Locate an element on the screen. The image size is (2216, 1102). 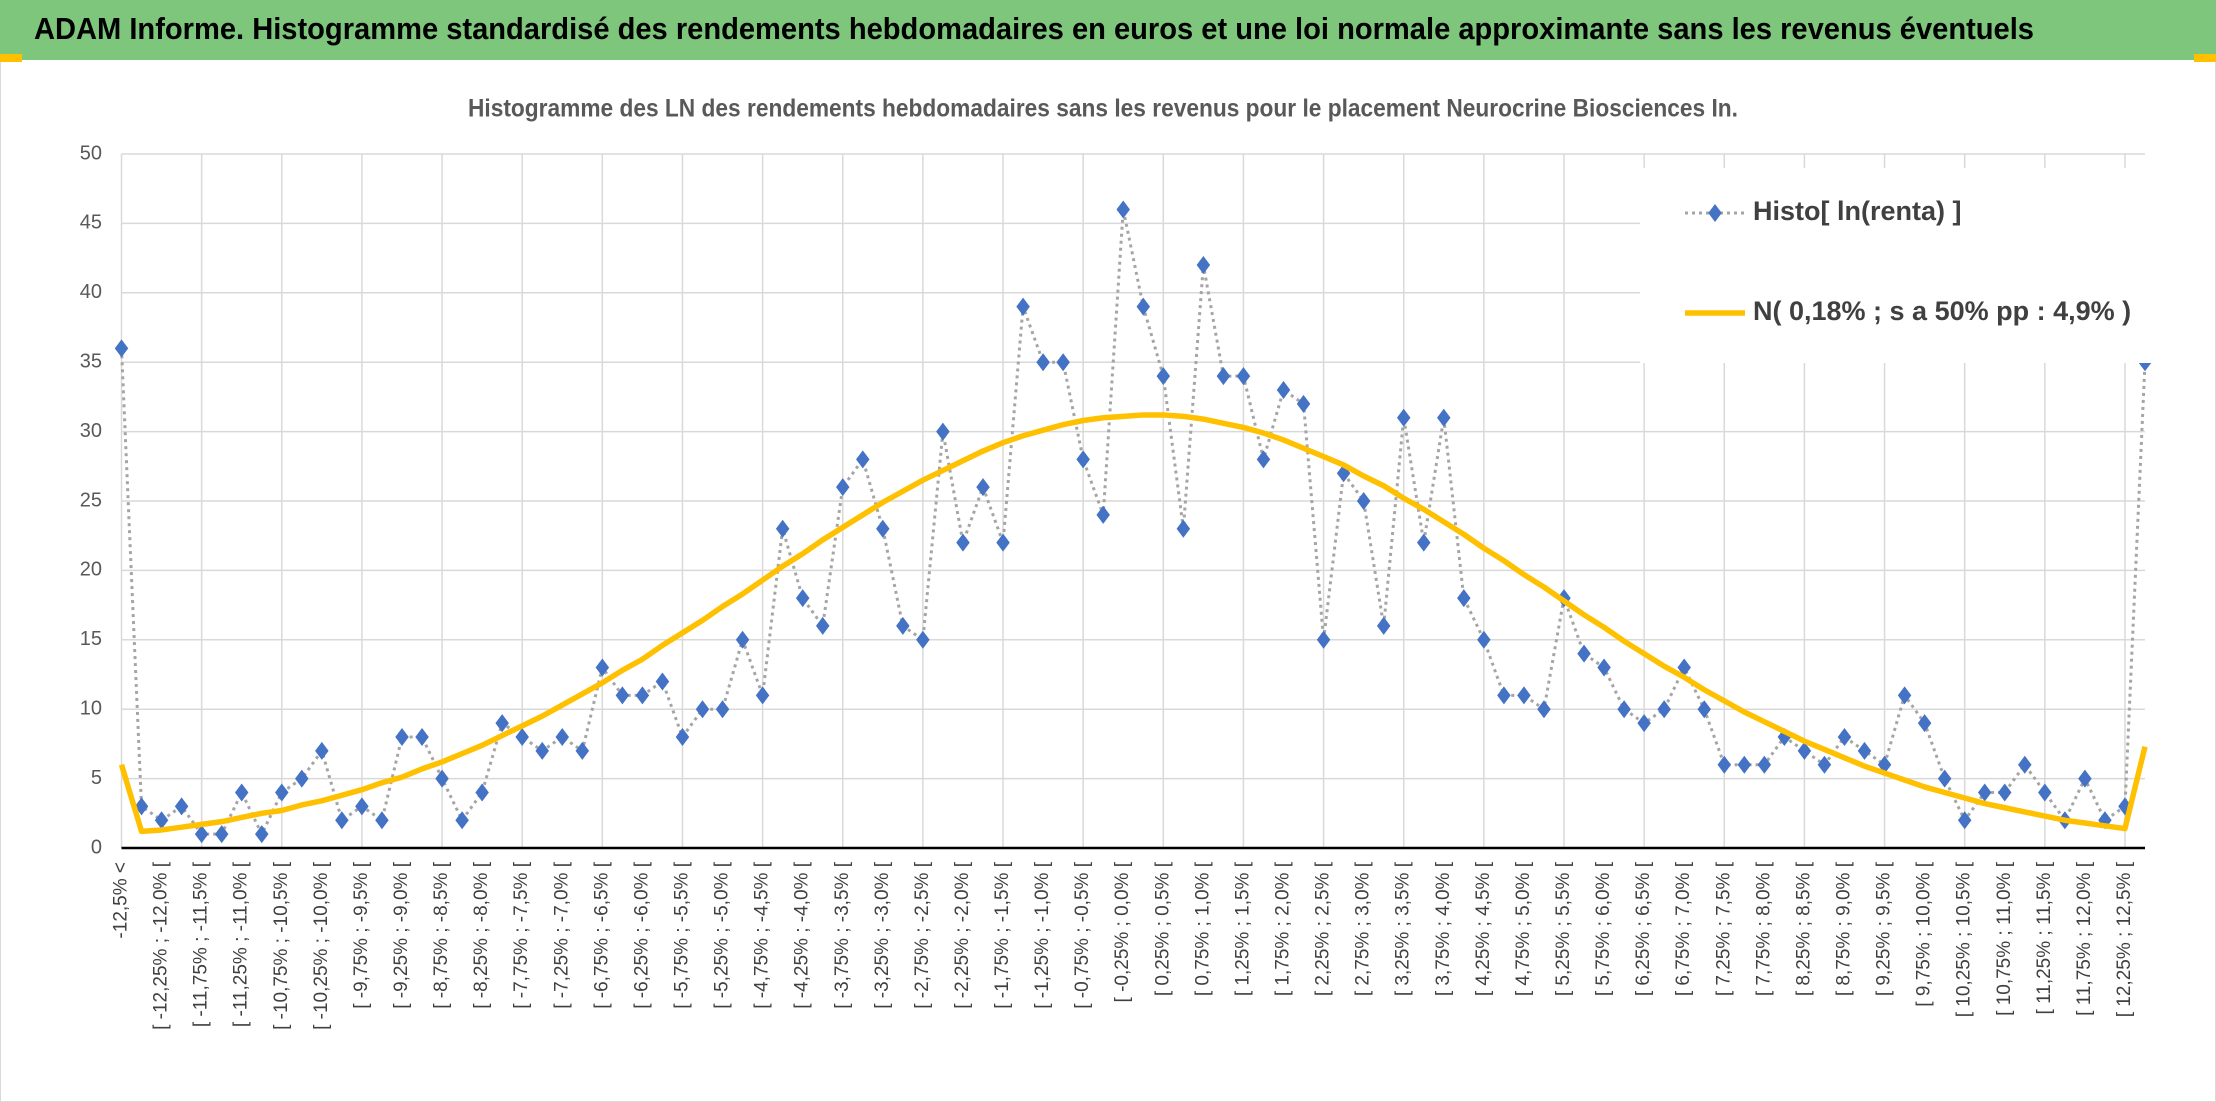
x-tick-label: [ -0,75% ; -0,5% [ is located at coordinates (1082, 935).